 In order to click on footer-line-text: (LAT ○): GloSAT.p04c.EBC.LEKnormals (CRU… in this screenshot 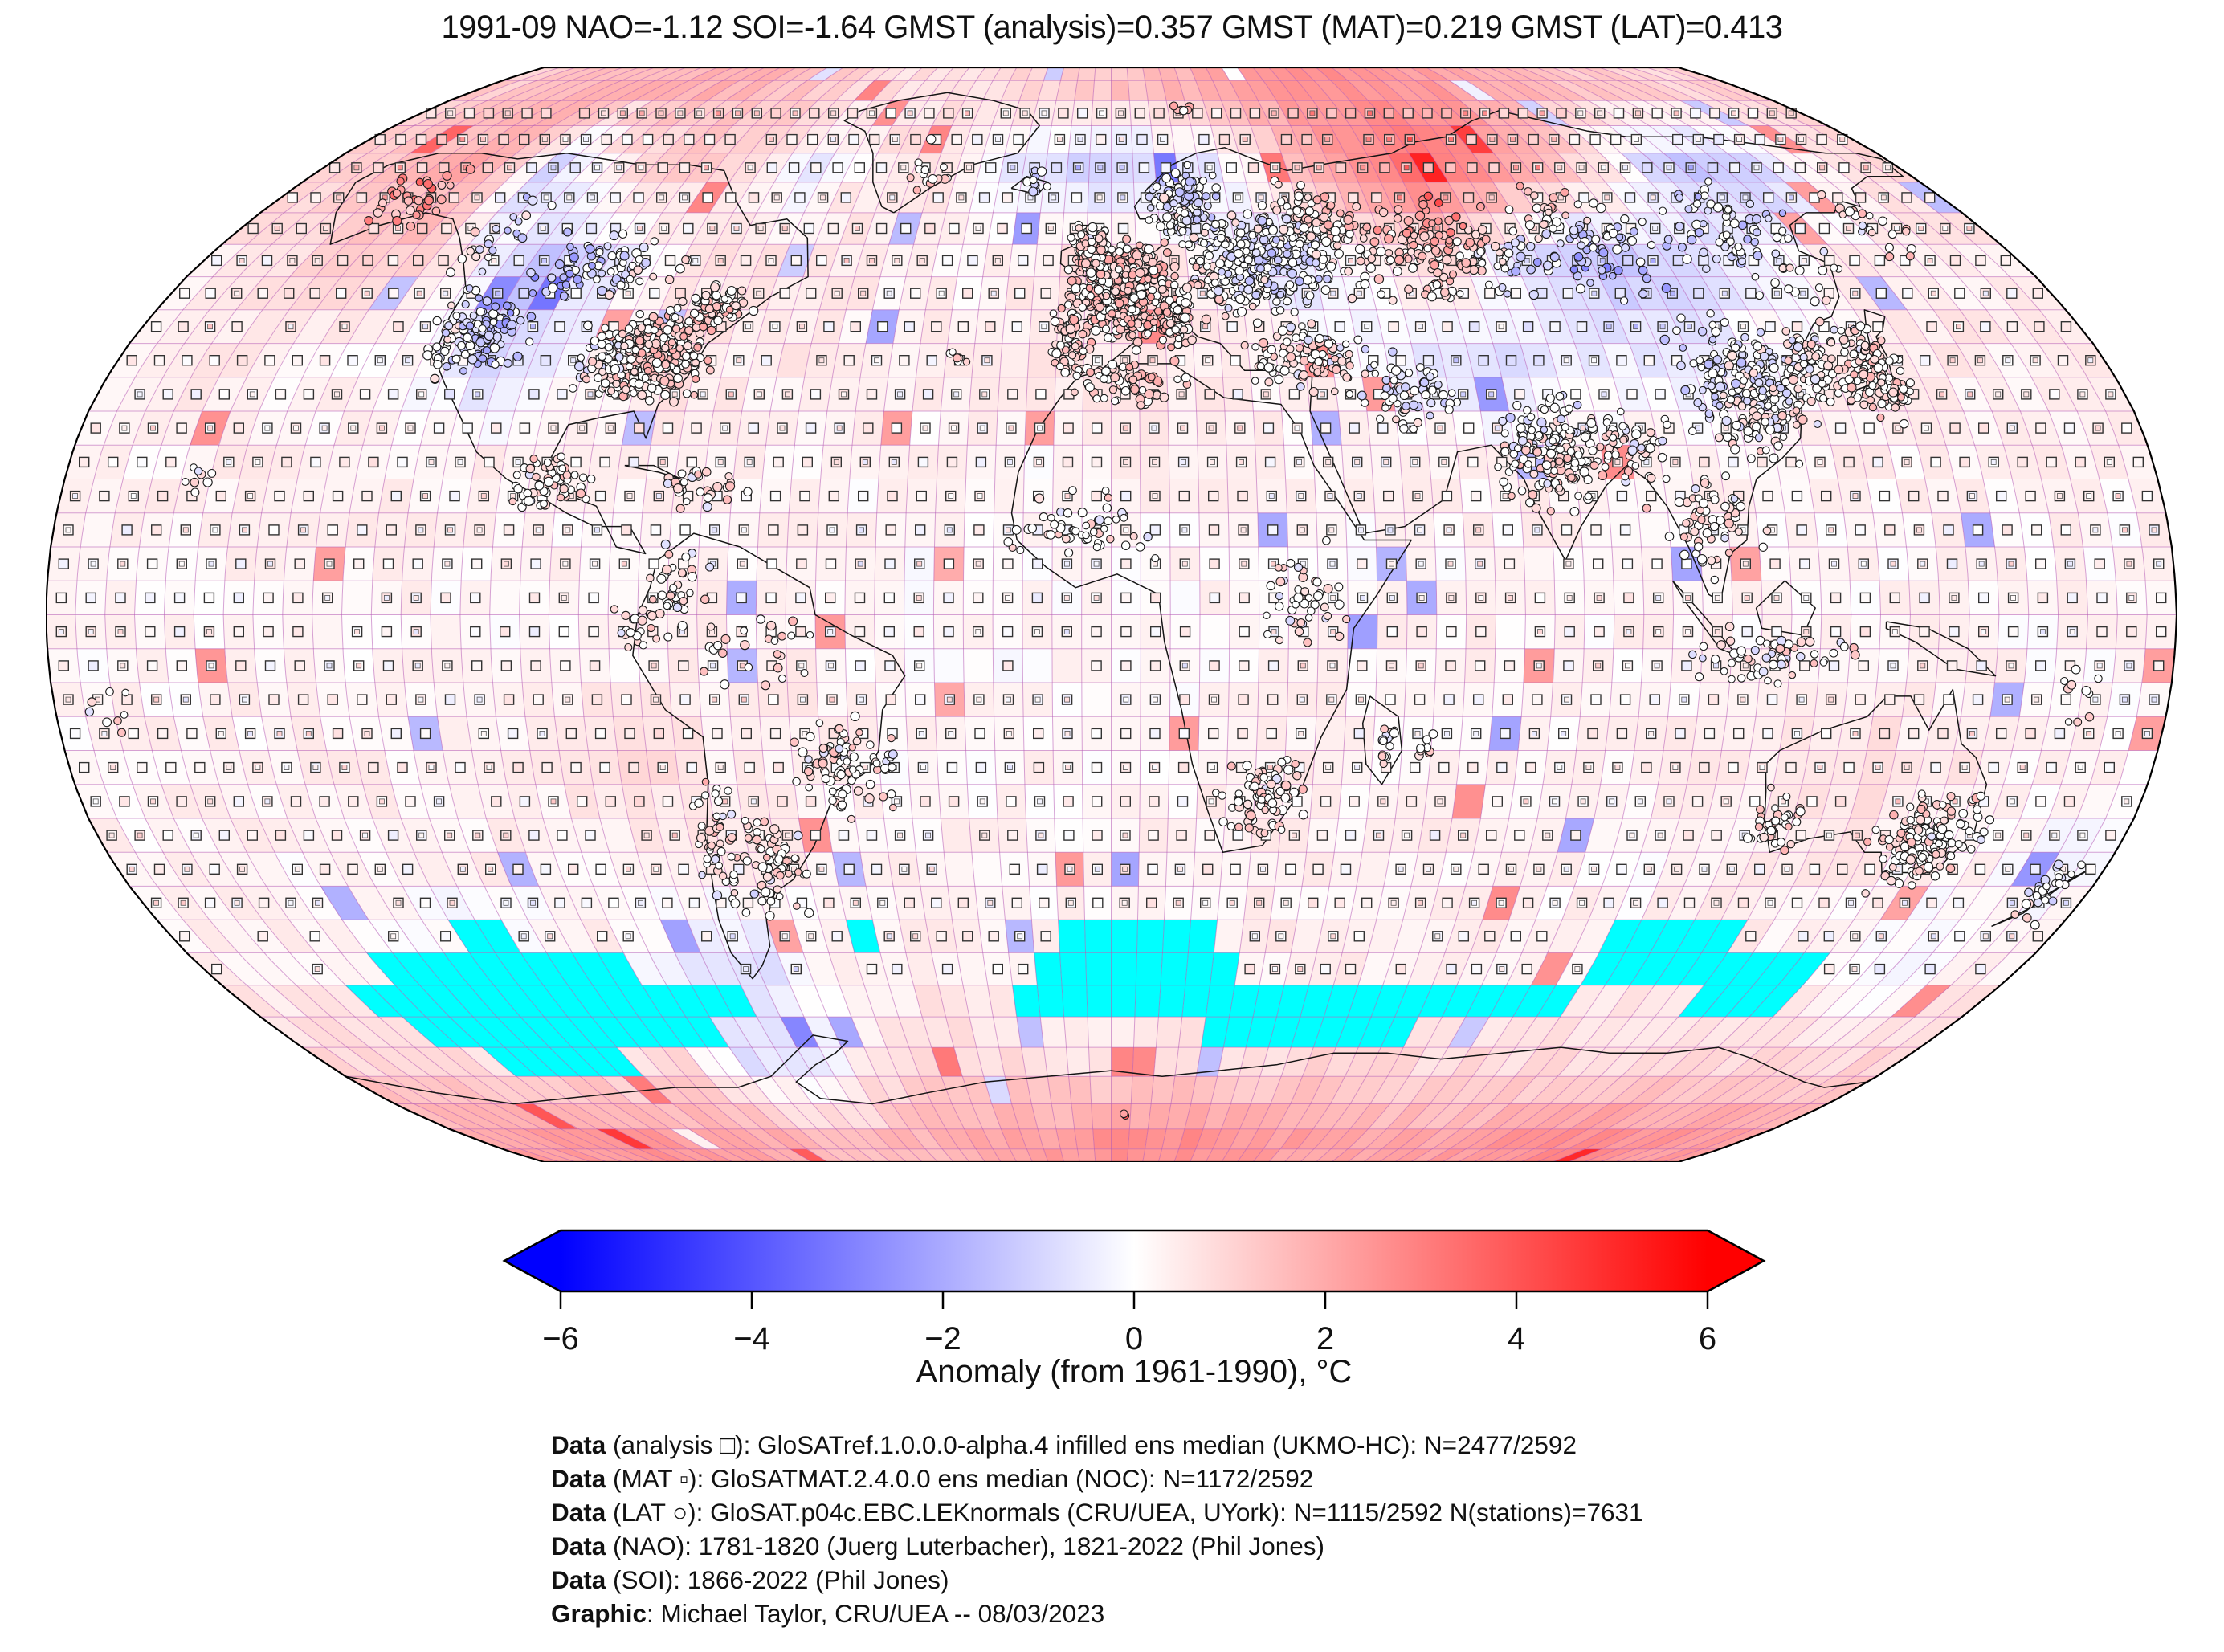, I will do `click(1124, 1512)`.